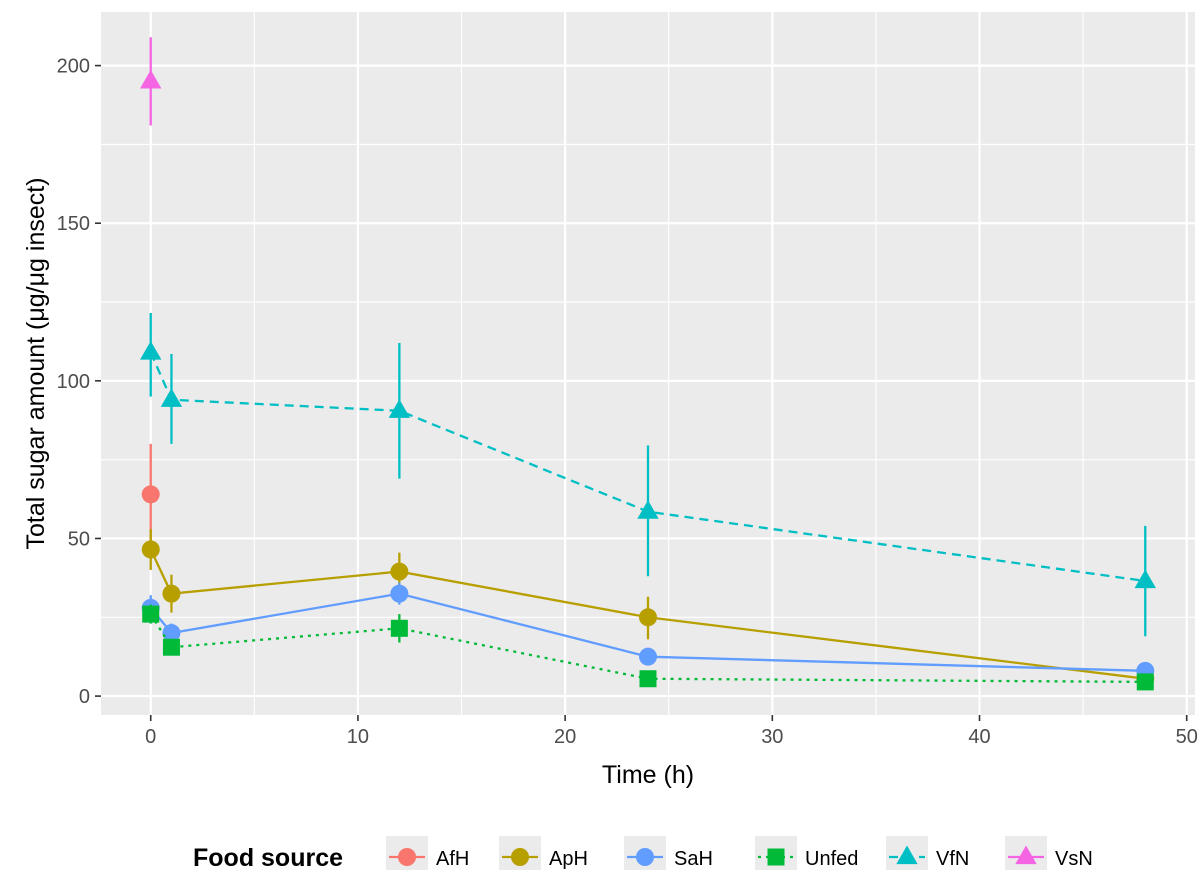 The height and width of the screenshot is (875, 1201). I want to click on legend-item-sah: SaH, so click(668, 855).